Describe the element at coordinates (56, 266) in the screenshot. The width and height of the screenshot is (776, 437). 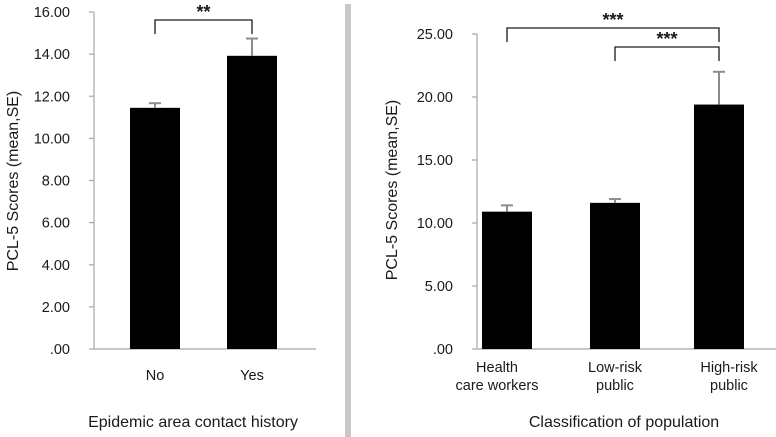
I see `y-tick-label: 4.00` at that location.